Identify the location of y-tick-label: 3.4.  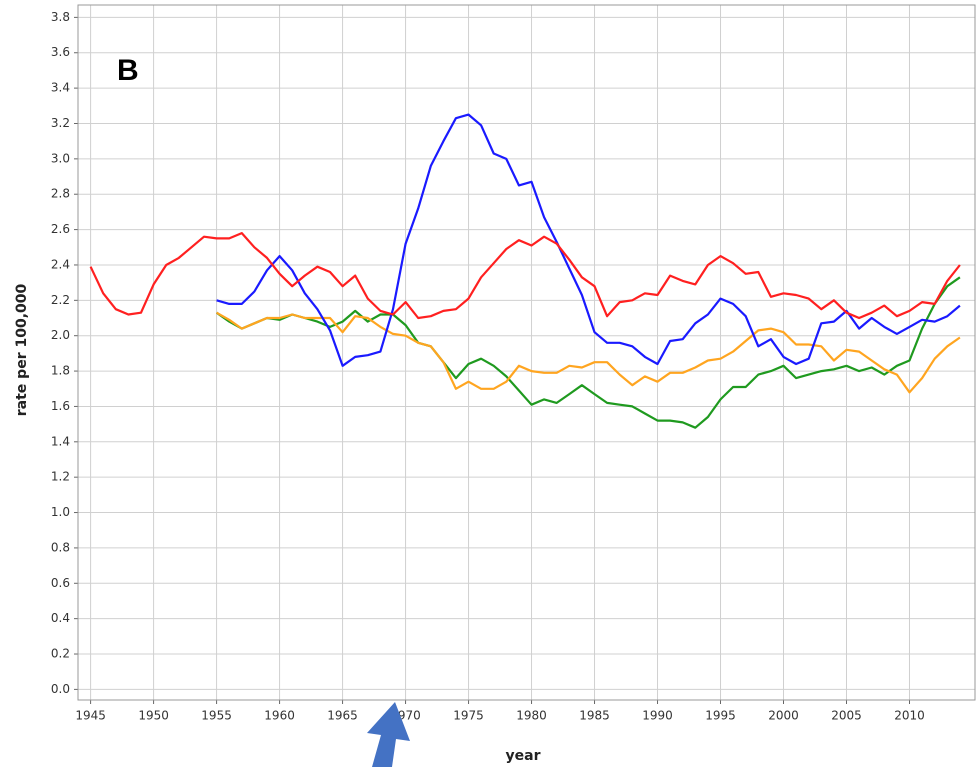
(60, 88).